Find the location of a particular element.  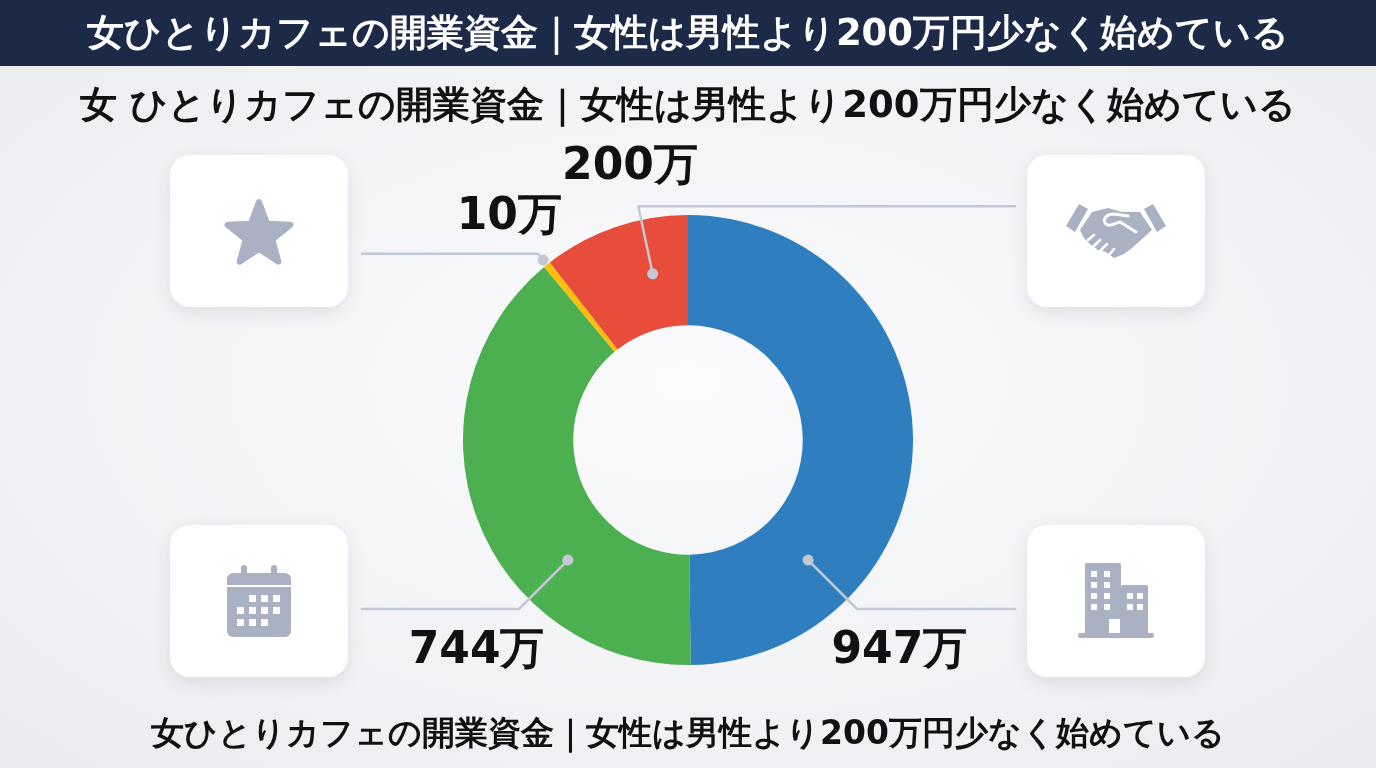

chart-title: 女ひとりカフェの開業資金｜女性は男性より200万円少なく始めている is located at coordinates (688, 32).